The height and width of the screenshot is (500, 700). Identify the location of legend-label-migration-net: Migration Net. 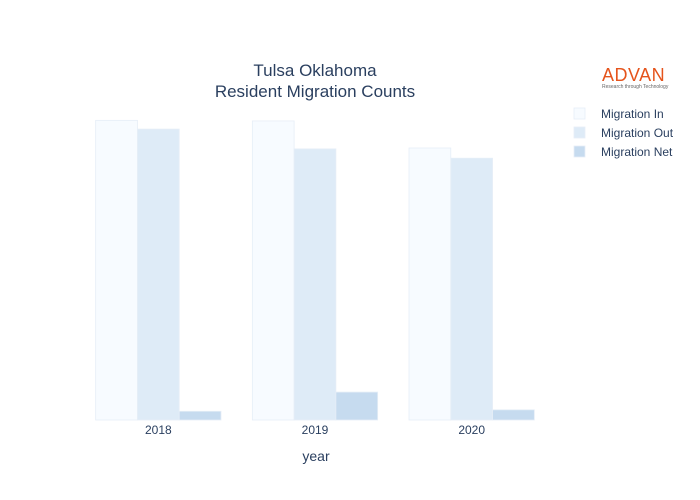
(637, 152).